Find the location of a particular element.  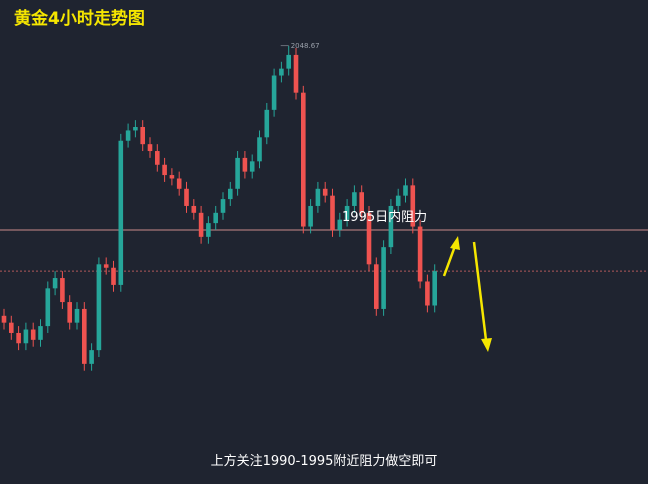

arrow-up is located at coordinates (449, 261).